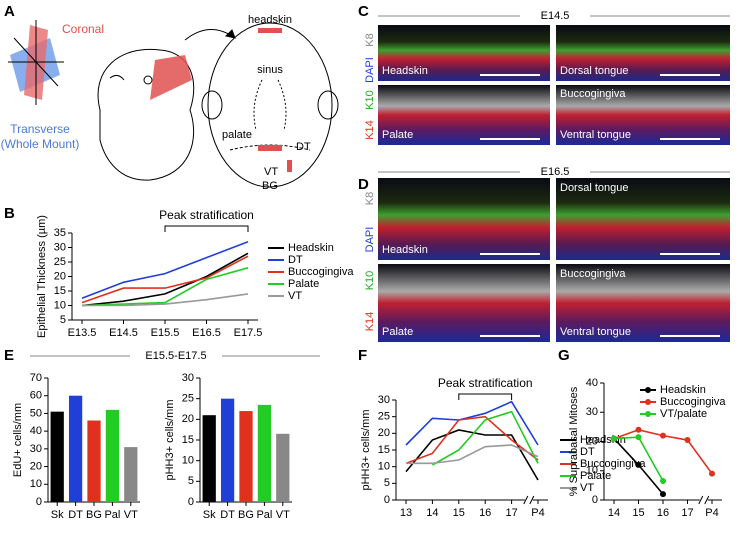 The width and height of the screenshot is (736, 544). I want to click on x-tick-label: E16.5, so click(206, 333).